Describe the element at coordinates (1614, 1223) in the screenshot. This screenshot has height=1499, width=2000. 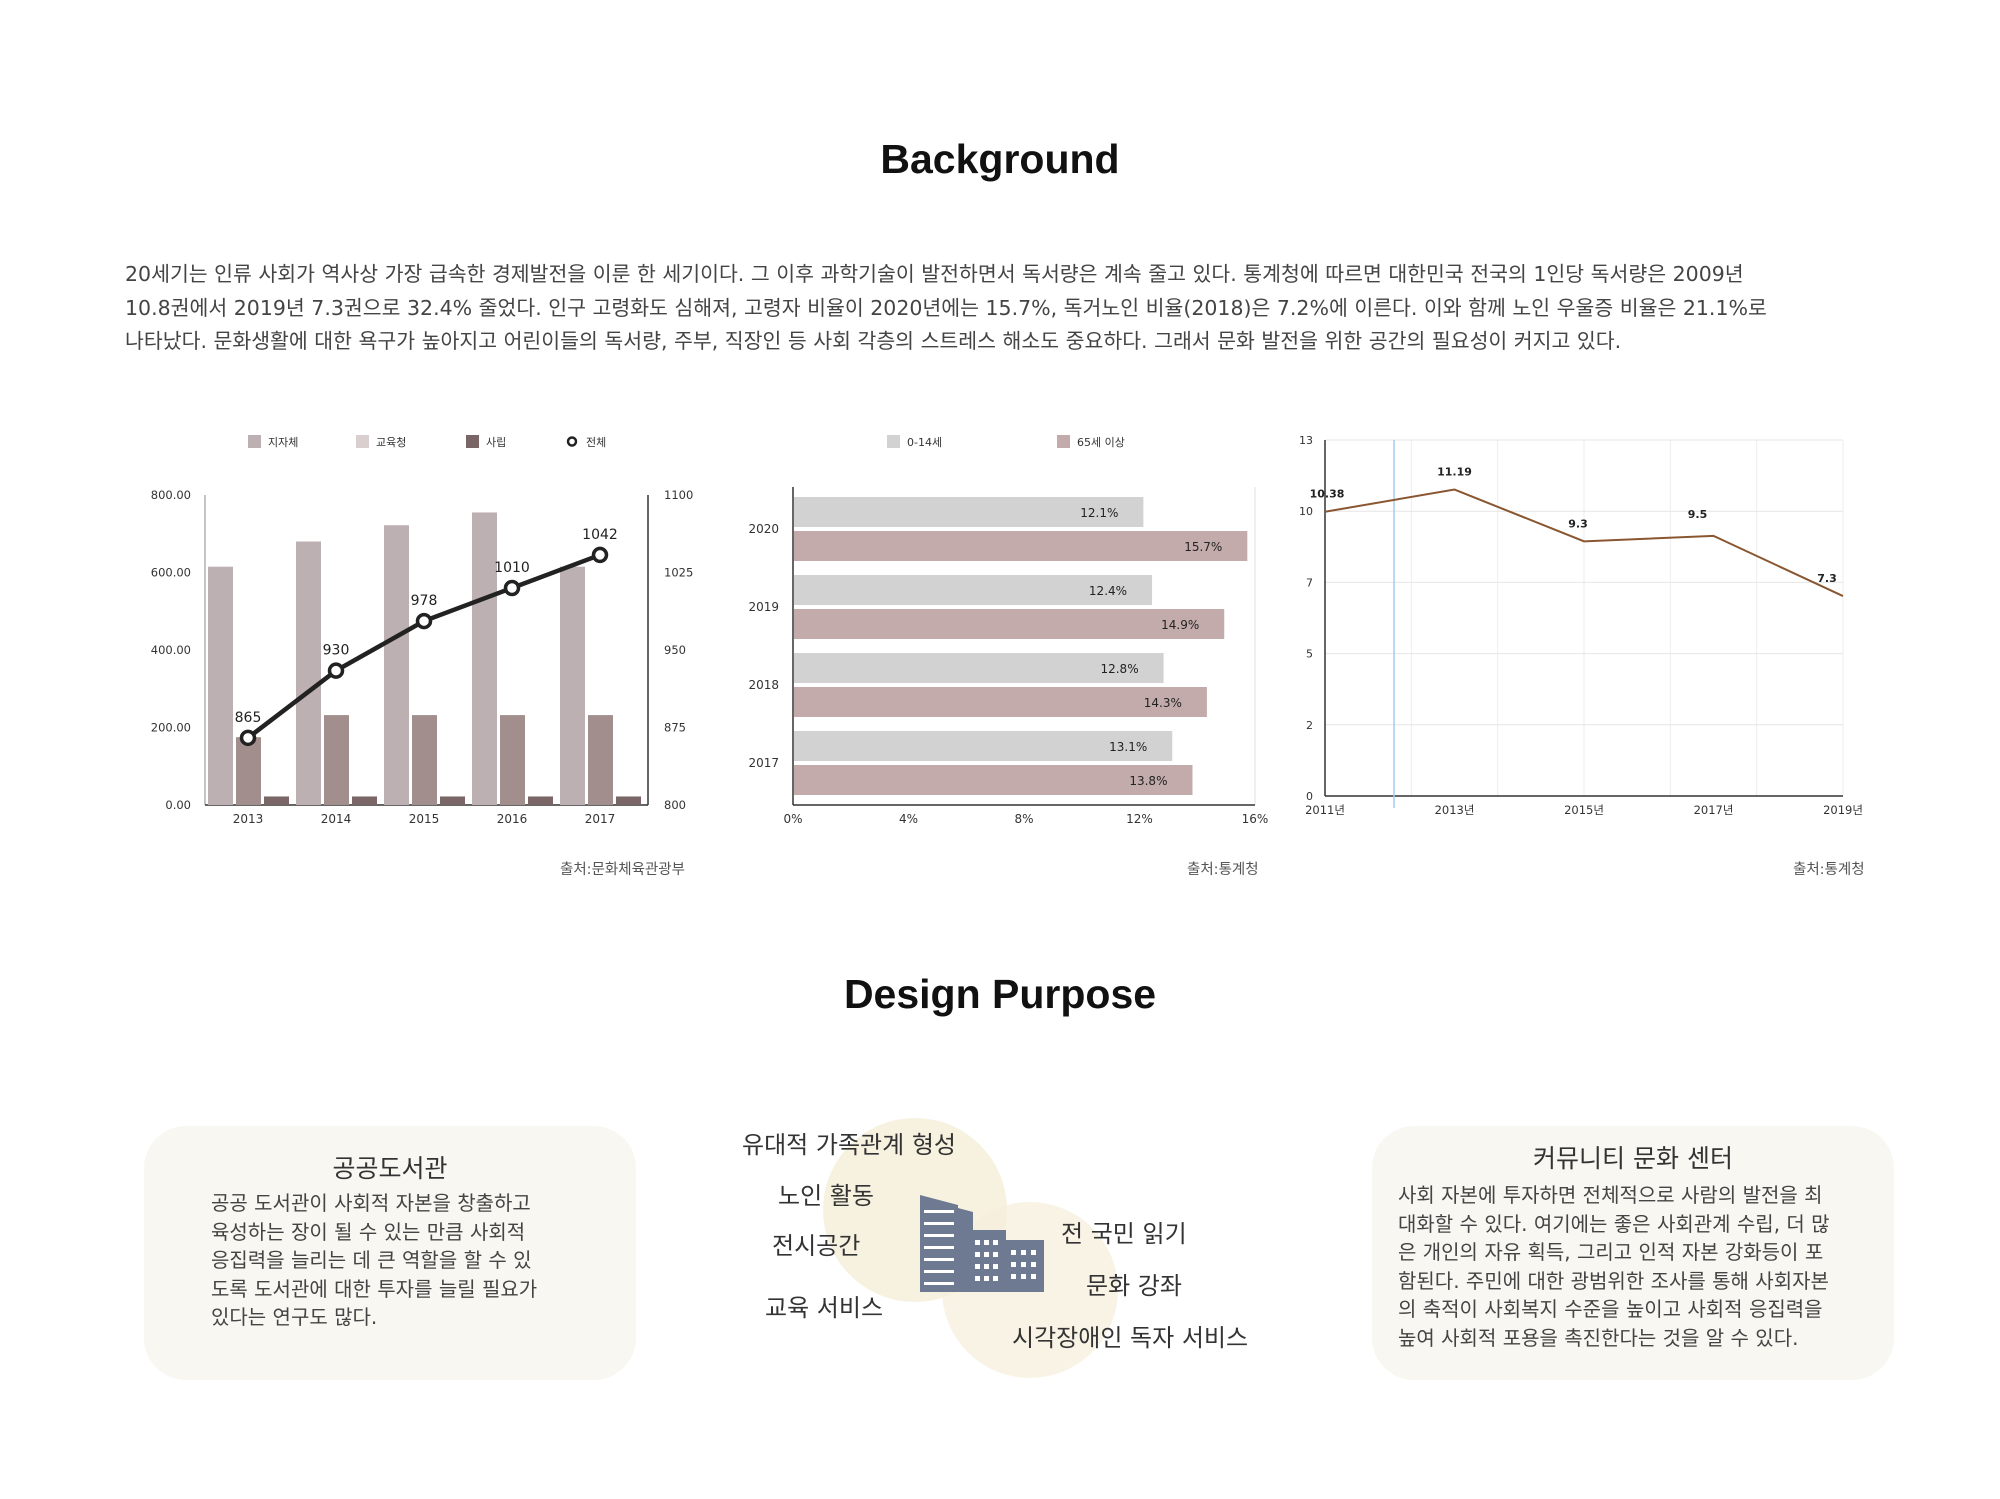
I see `card-line: 대화할 수 있다. 여기에는 좋은 사회관계 수립, 더 많` at that location.